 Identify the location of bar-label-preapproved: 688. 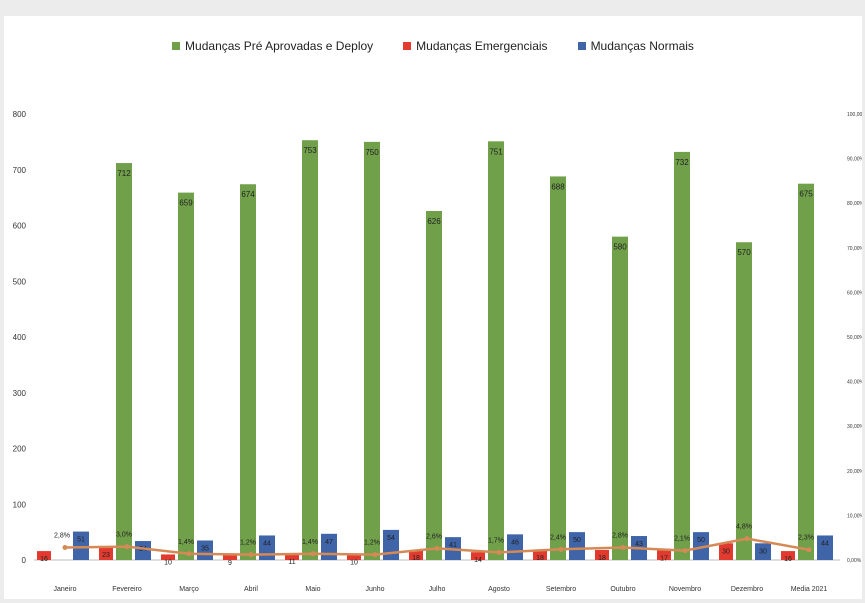
(558, 186).